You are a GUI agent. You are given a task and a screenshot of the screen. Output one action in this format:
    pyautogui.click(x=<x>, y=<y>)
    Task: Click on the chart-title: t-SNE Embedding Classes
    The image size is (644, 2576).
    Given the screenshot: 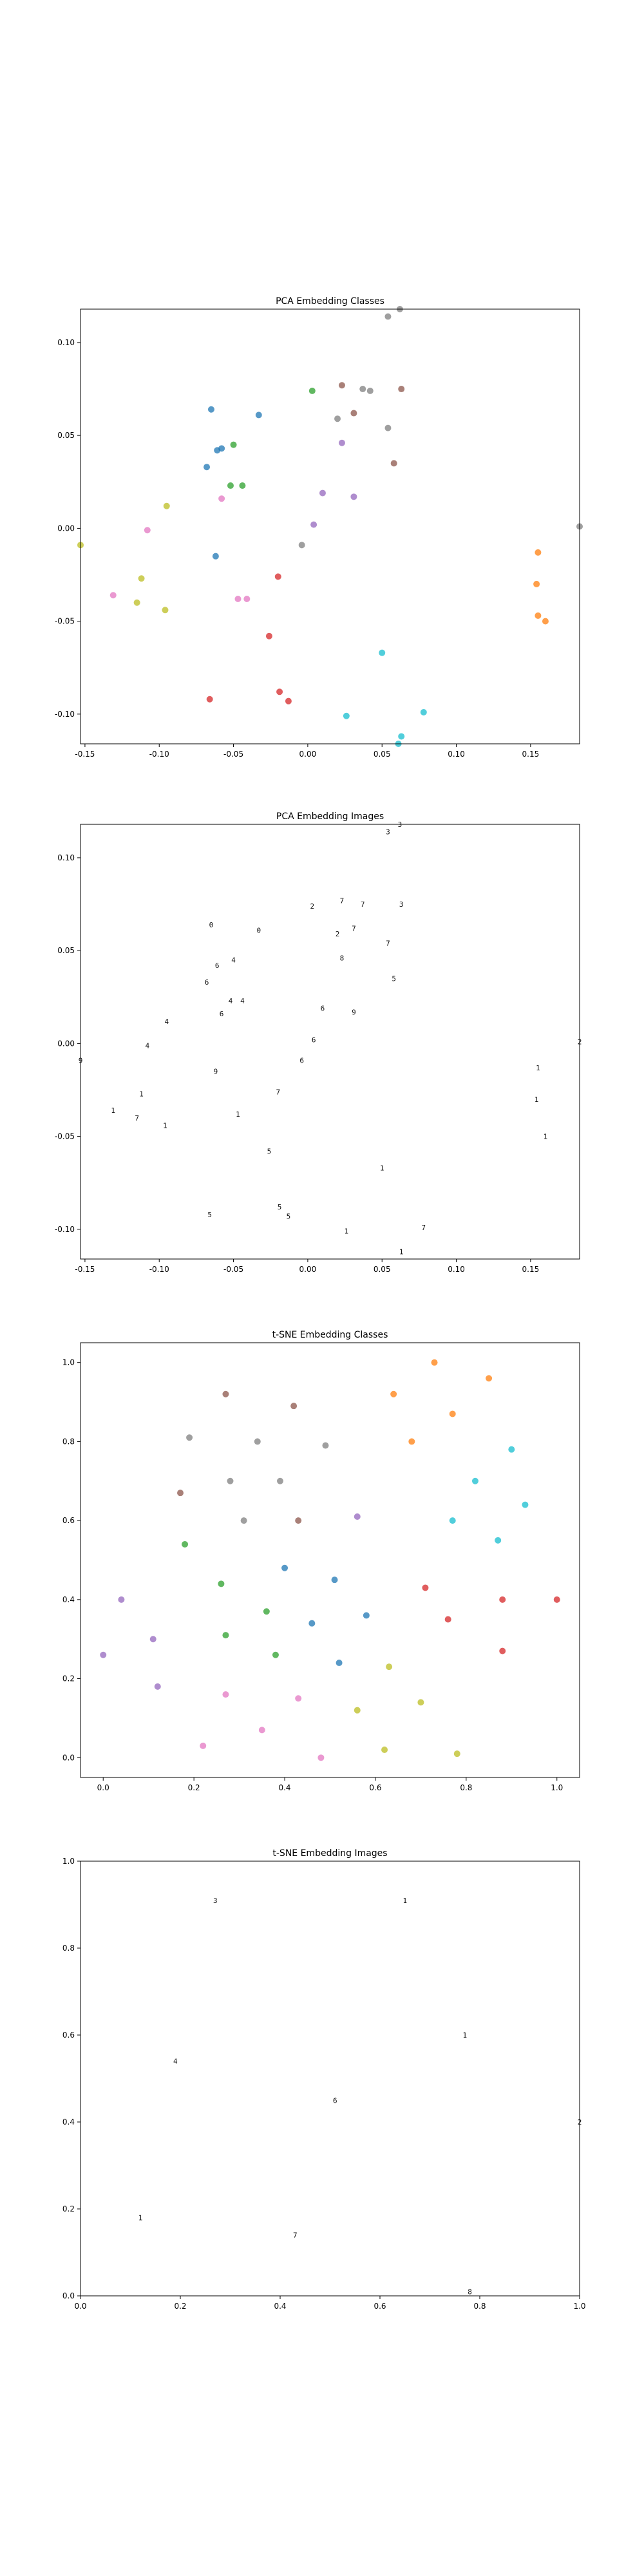 What is the action you would take?
    pyautogui.click(x=330, y=1335)
    